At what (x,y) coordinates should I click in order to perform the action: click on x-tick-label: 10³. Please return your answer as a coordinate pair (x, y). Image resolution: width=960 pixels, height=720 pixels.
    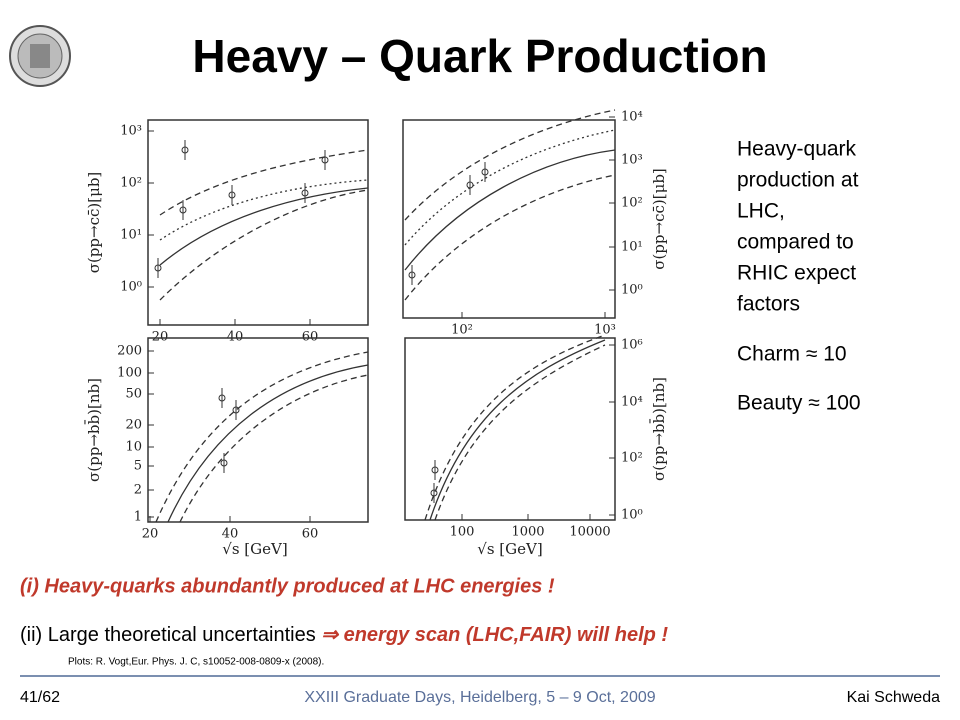
    Looking at the image, I should click on (605, 330).